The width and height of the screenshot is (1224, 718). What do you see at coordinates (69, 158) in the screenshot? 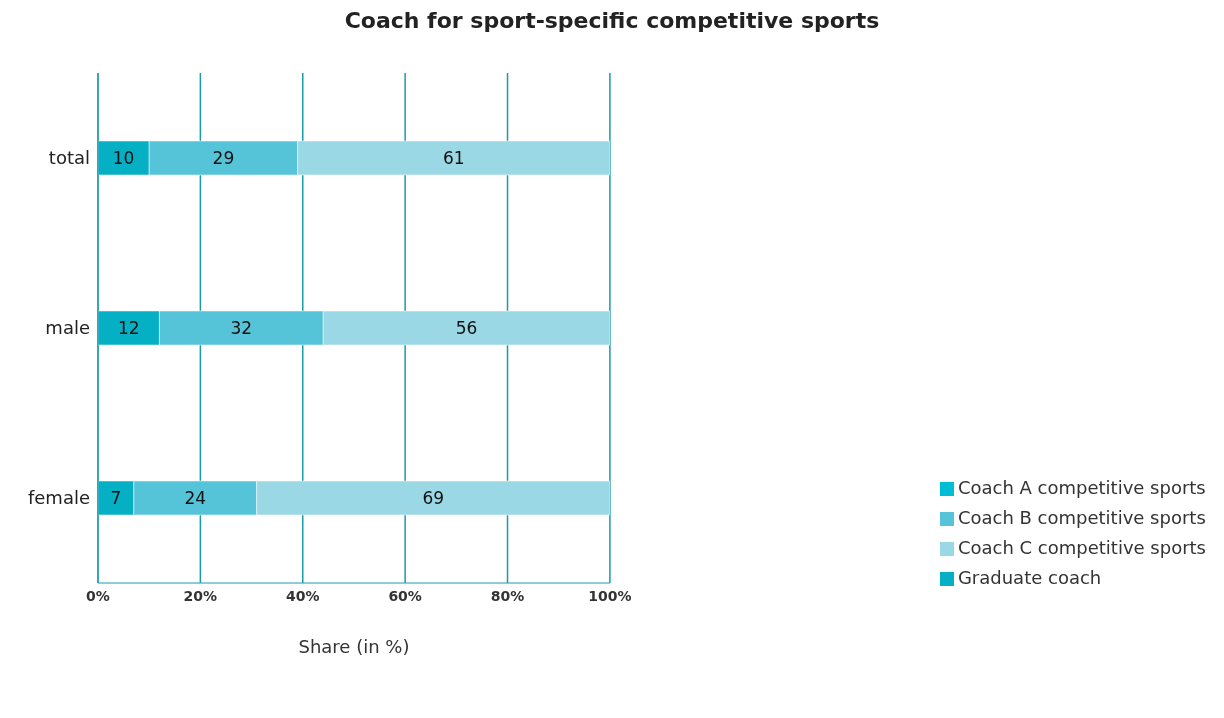
I see `y-tick-label: total` at bounding box center [69, 158].